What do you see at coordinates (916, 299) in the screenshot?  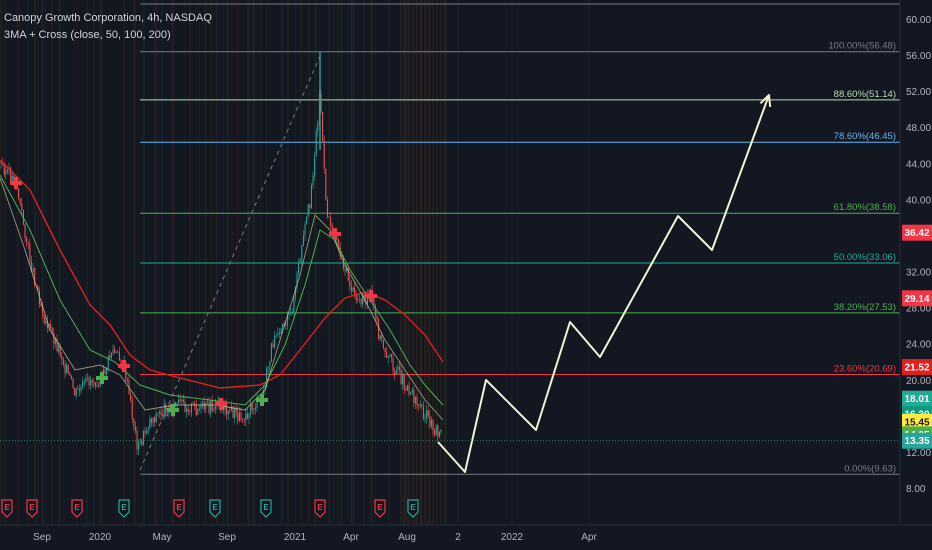 I see `price-badge-label: 29.14` at bounding box center [916, 299].